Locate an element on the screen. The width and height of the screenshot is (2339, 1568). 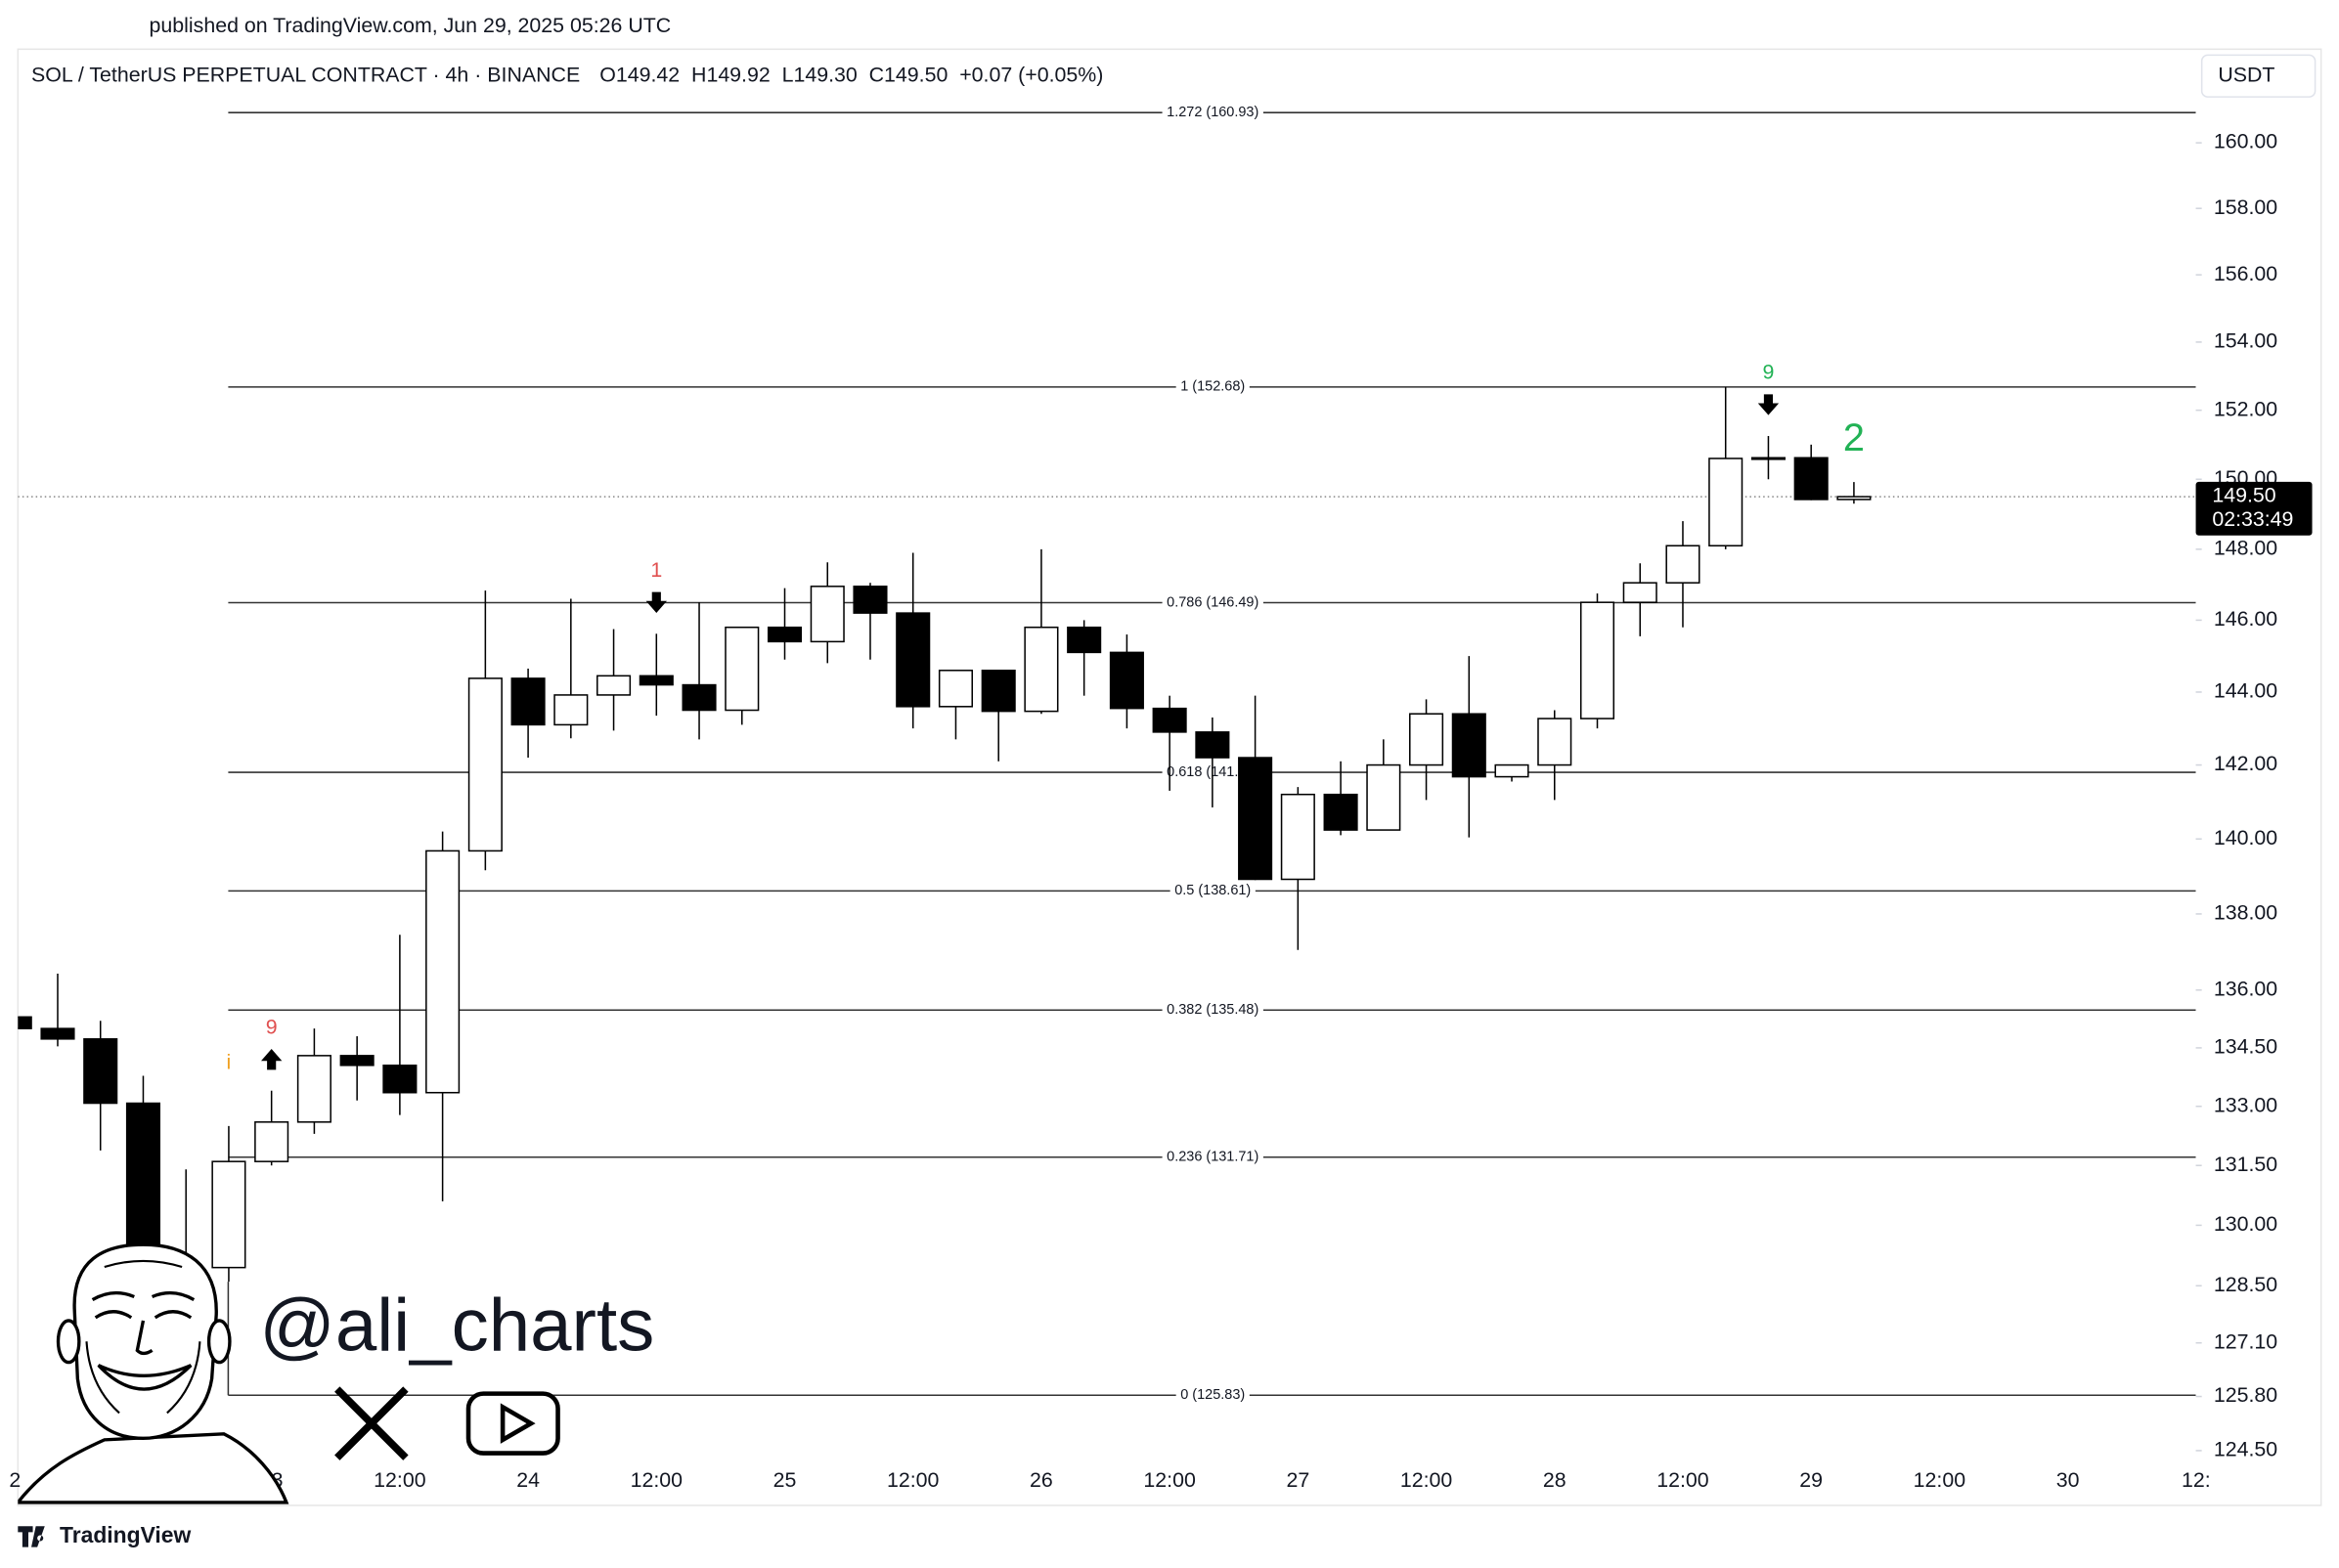
shoulders is located at coordinates (153, 1468).